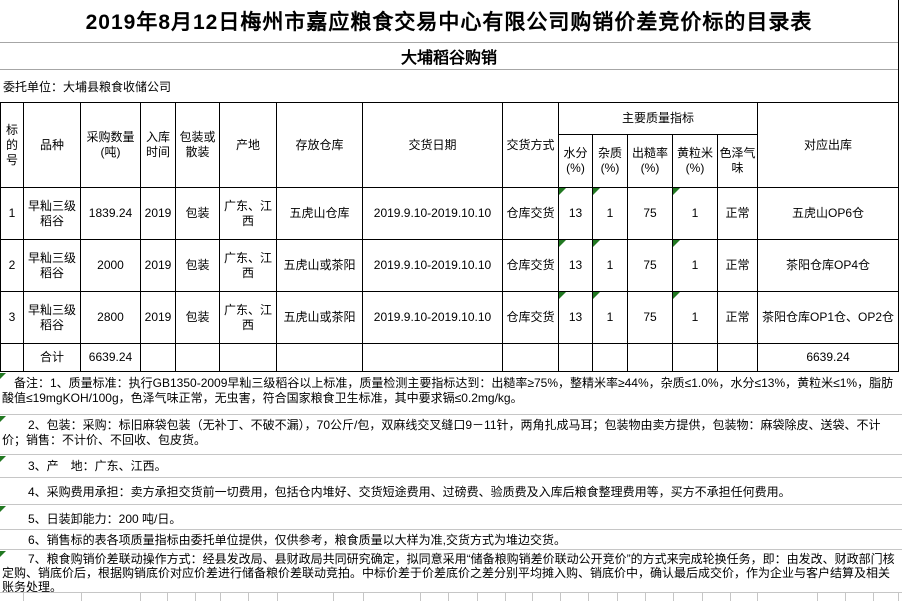 The image size is (902, 601). Describe the element at coordinates (110, 317) in the screenshot. I see `cell-quantity: 2800` at that location.